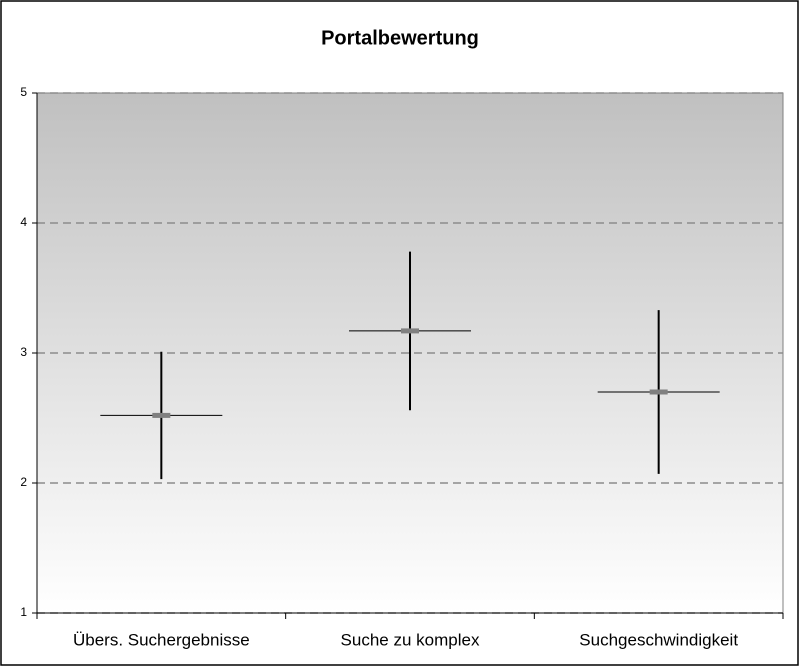  Describe the element at coordinates (400, 38) in the screenshot. I see `chart-title: Portalbewertung` at that location.